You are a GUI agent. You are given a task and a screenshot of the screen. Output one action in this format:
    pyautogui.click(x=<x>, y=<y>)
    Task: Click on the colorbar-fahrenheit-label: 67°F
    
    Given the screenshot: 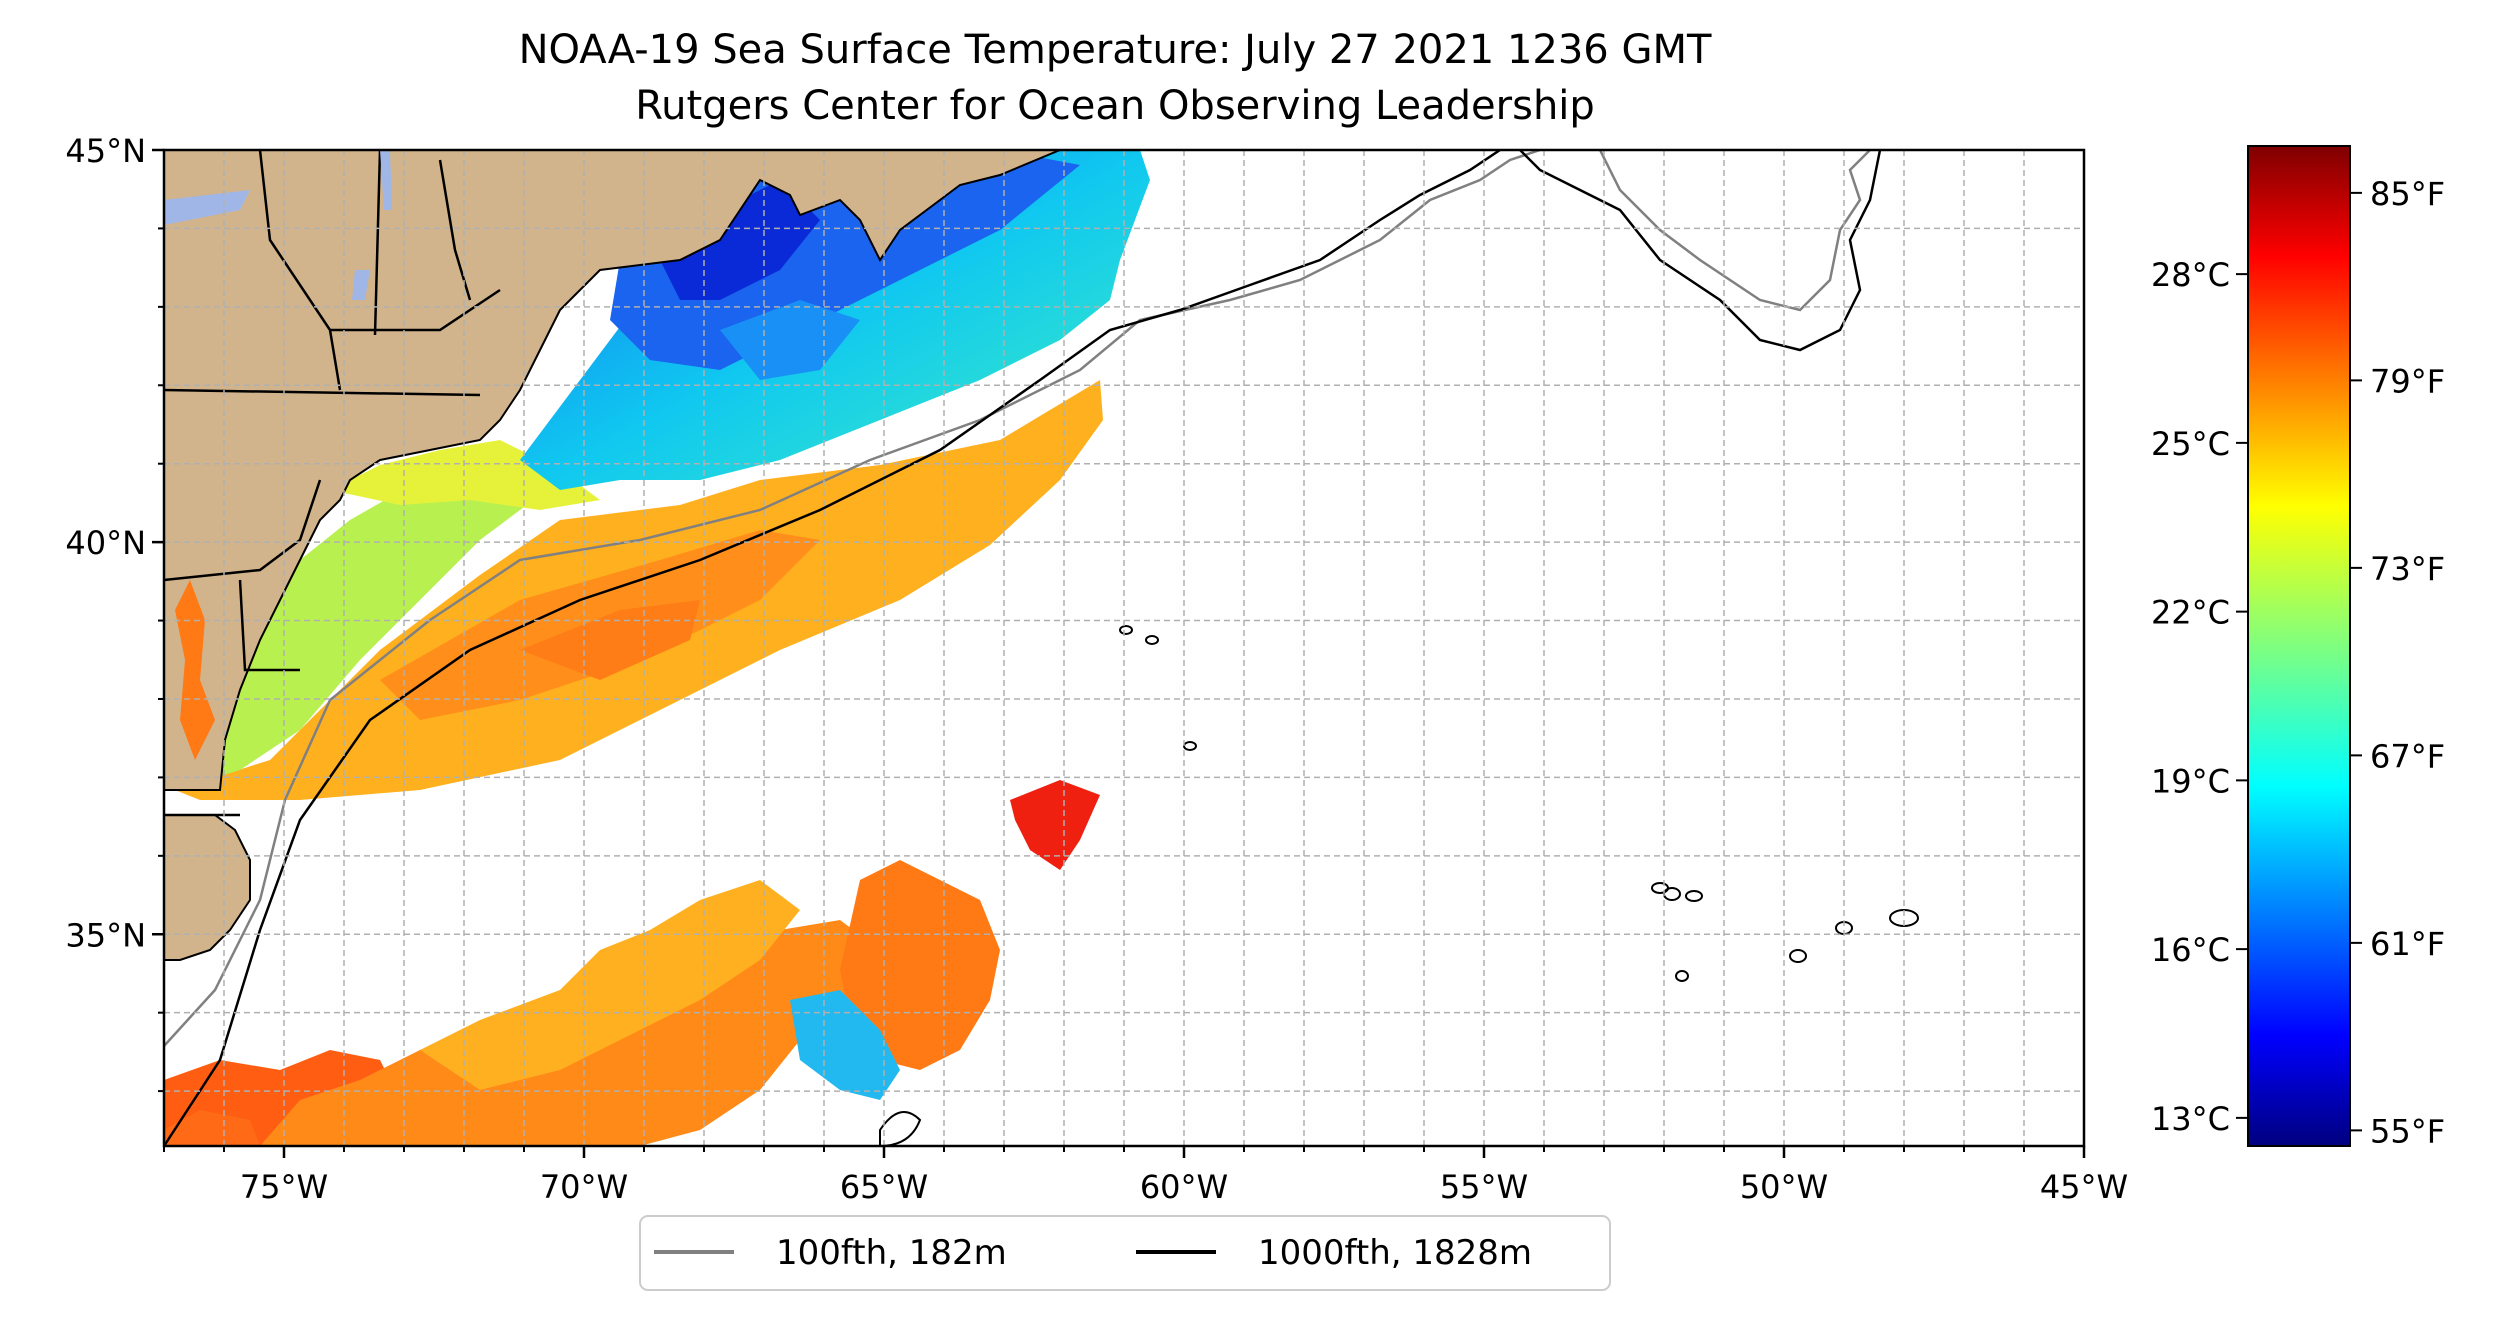 What is the action you would take?
    pyautogui.click(x=2407, y=756)
    